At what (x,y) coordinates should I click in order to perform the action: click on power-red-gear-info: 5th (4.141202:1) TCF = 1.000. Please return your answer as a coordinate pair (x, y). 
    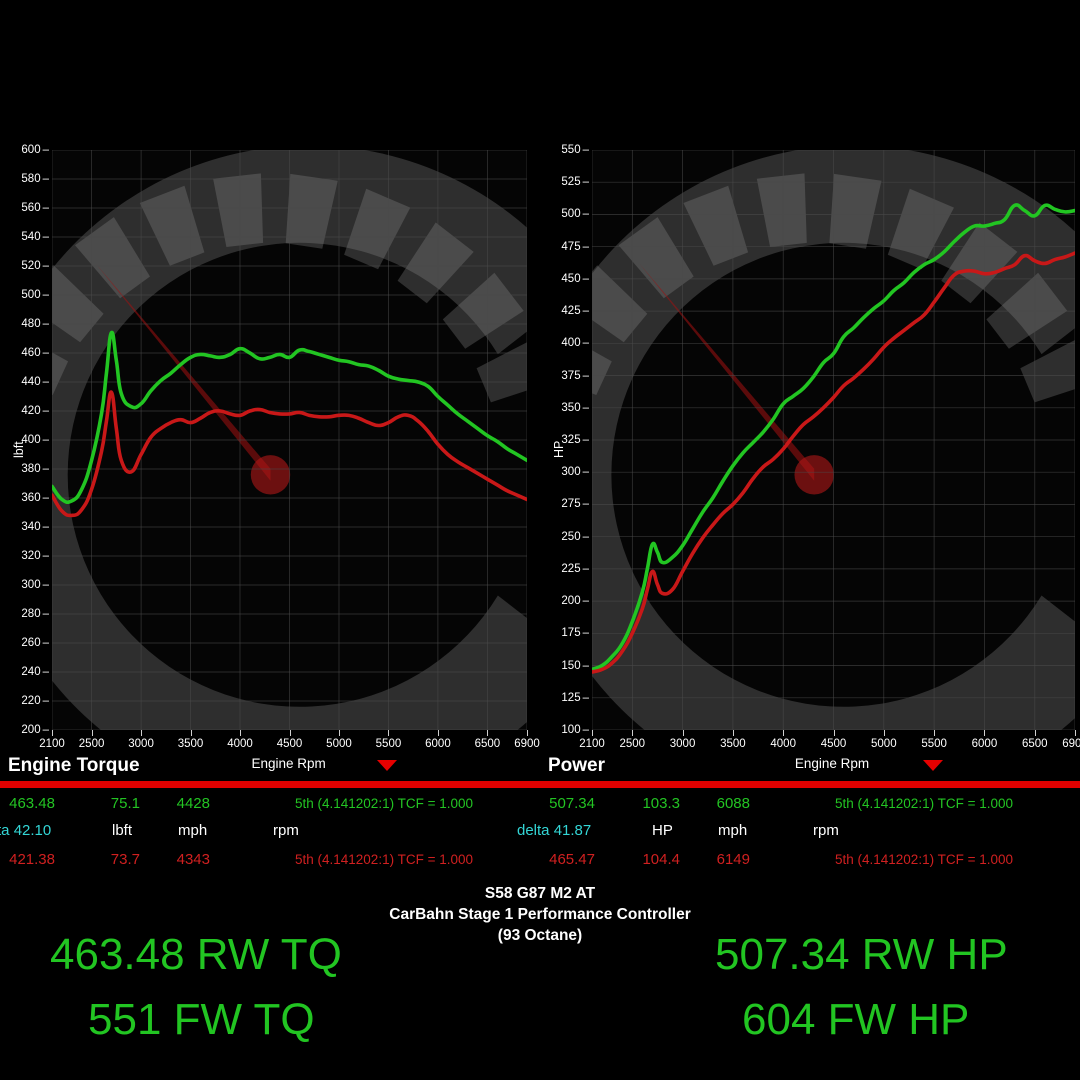
    Looking at the image, I should click on (924, 859).